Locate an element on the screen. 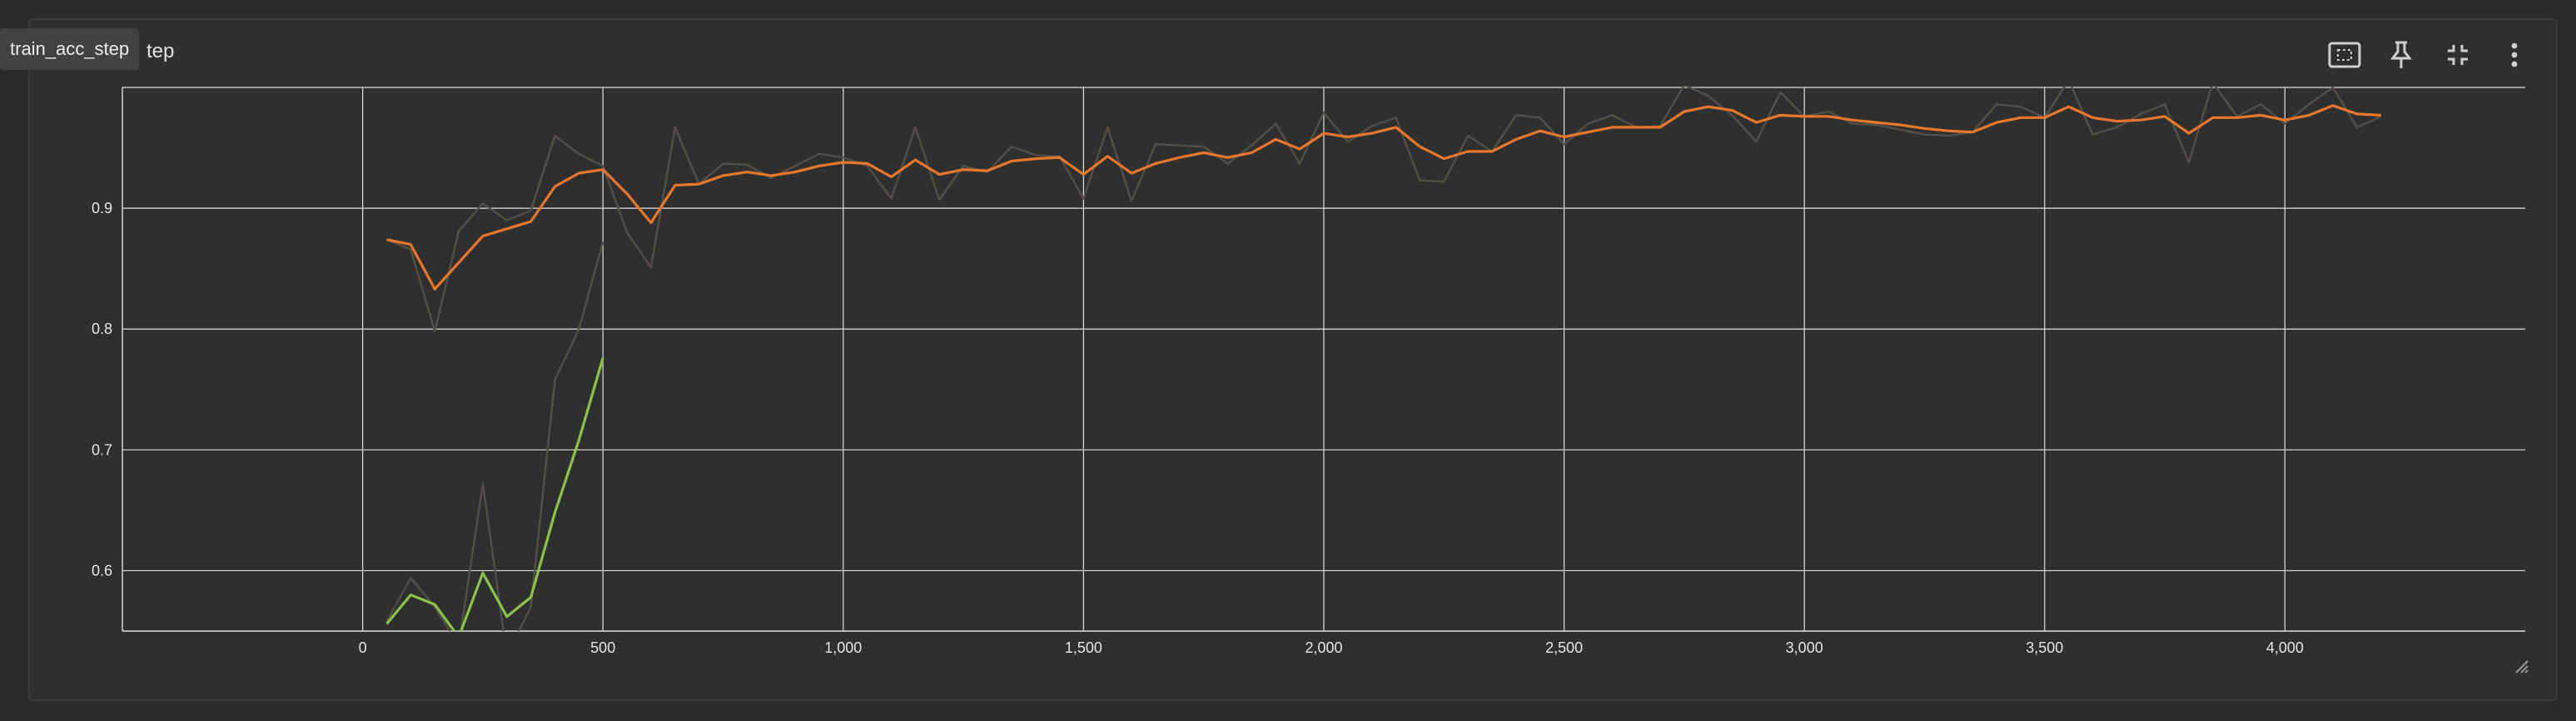 This screenshot has width=2576, height=721. x-tick-label: 3,500 is located at coordinates (2044, 647).